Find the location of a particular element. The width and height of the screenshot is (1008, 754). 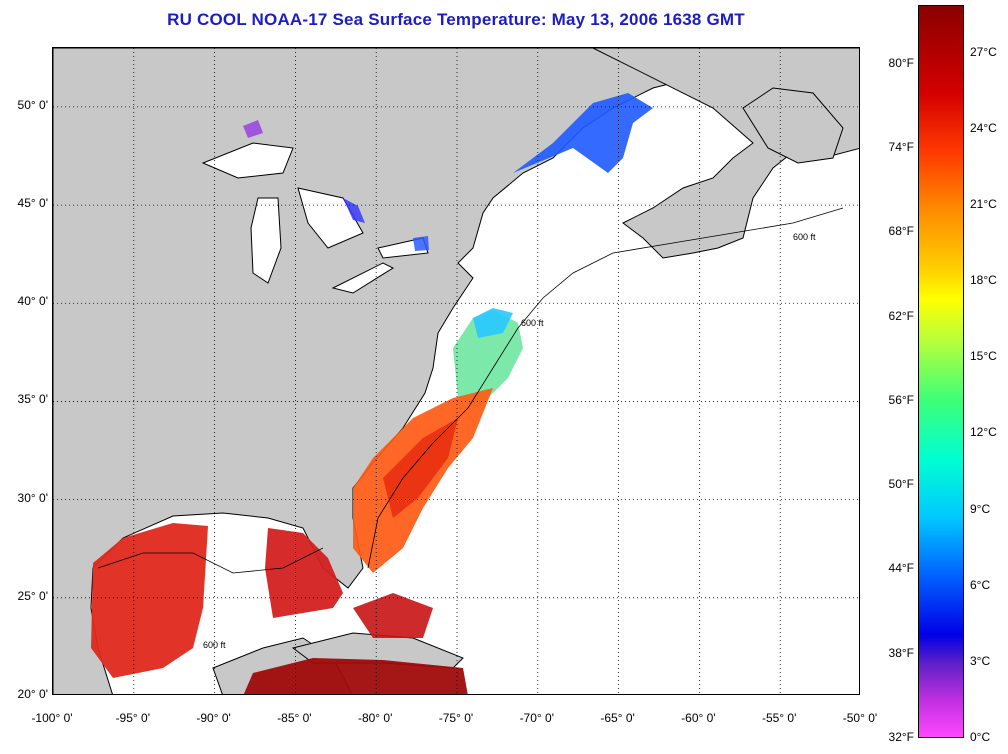

colorbar-fahrenheit-label: 44°F is located at coordinates (901, 568).